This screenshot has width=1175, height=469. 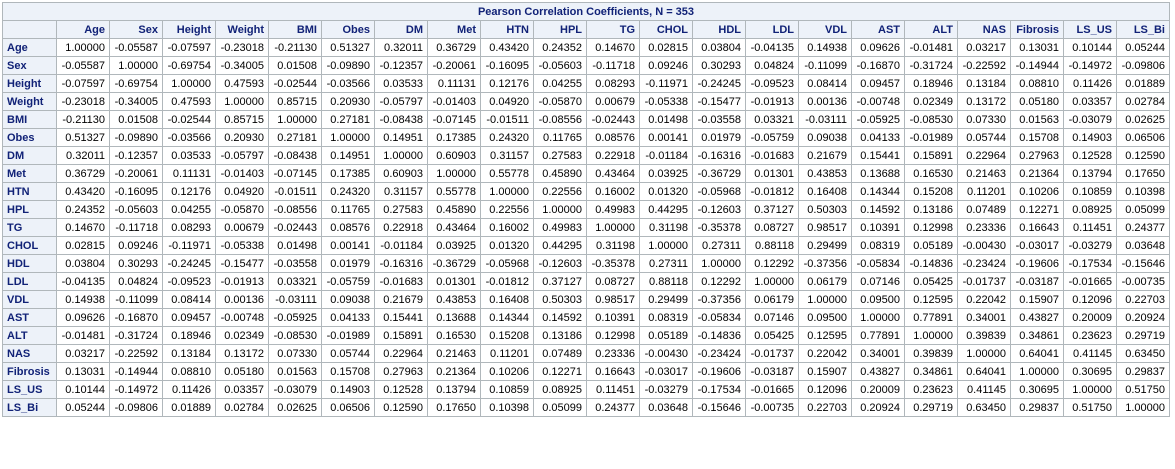 What do you see at coordinates (719, 281) in the screenshot?
I see `table-cell: 0.12292` at bounding box center [719, 281].